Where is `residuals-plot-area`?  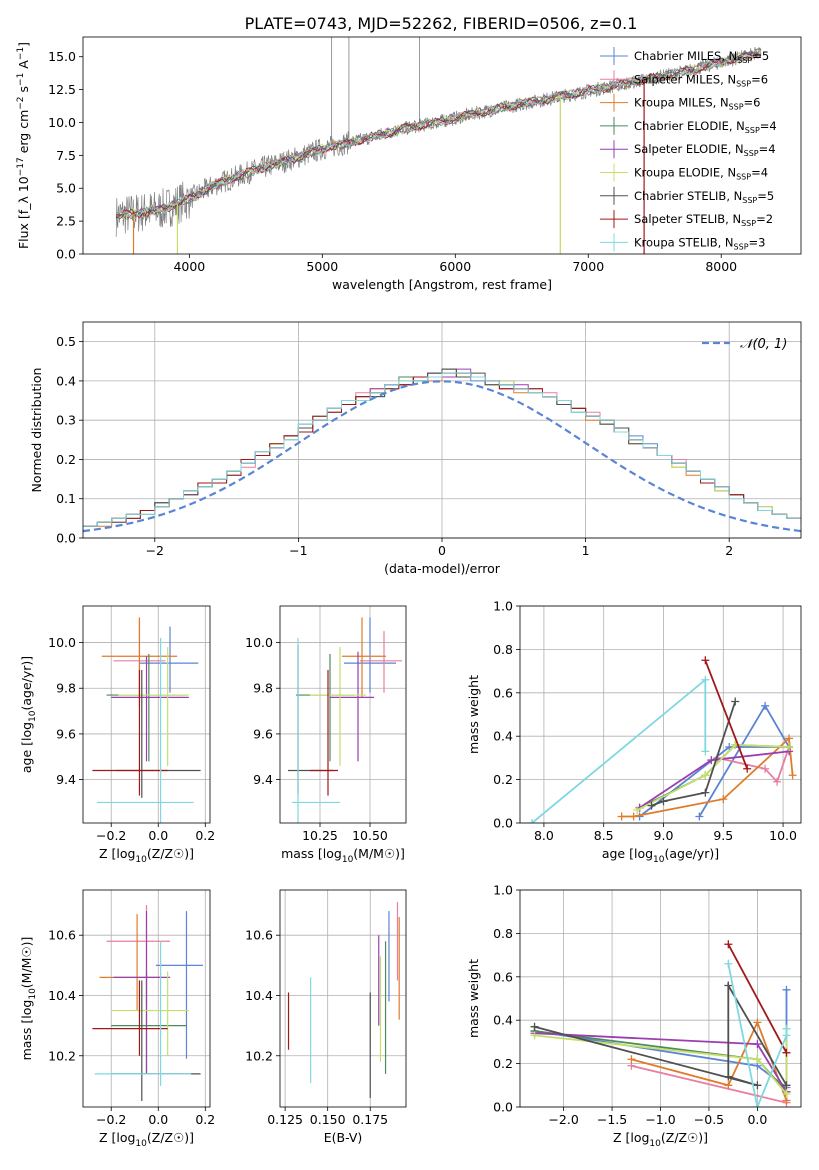
residuals-plot-area is located at coordinates (442, 450).